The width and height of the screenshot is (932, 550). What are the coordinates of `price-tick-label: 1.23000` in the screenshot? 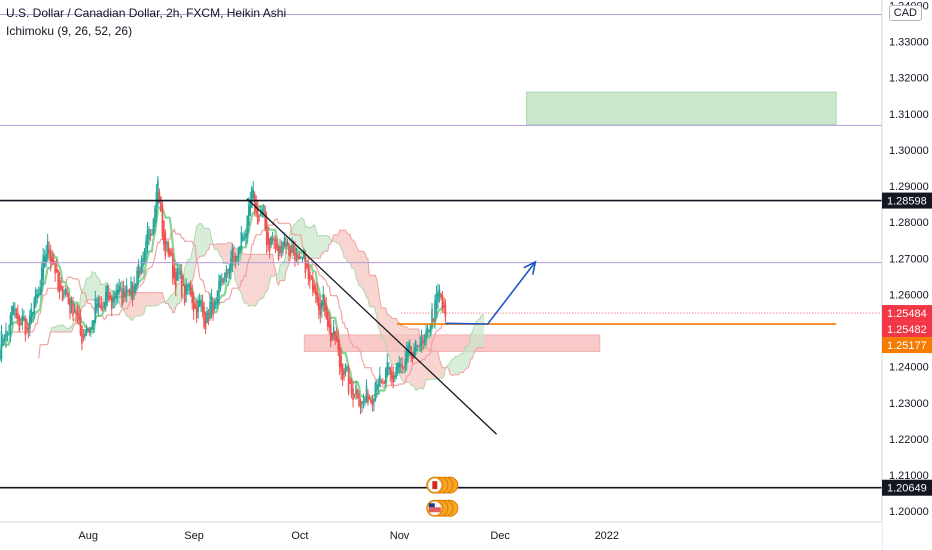 It's located at (909, 404).